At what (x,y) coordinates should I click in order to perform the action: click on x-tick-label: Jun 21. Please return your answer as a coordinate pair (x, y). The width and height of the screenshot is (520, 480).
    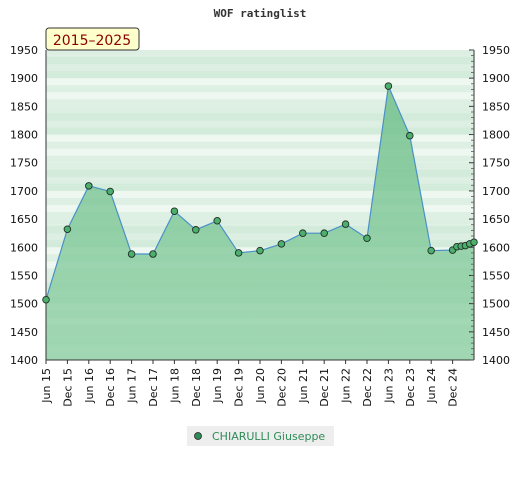
    Looking at the image, I should click on (303, 386).